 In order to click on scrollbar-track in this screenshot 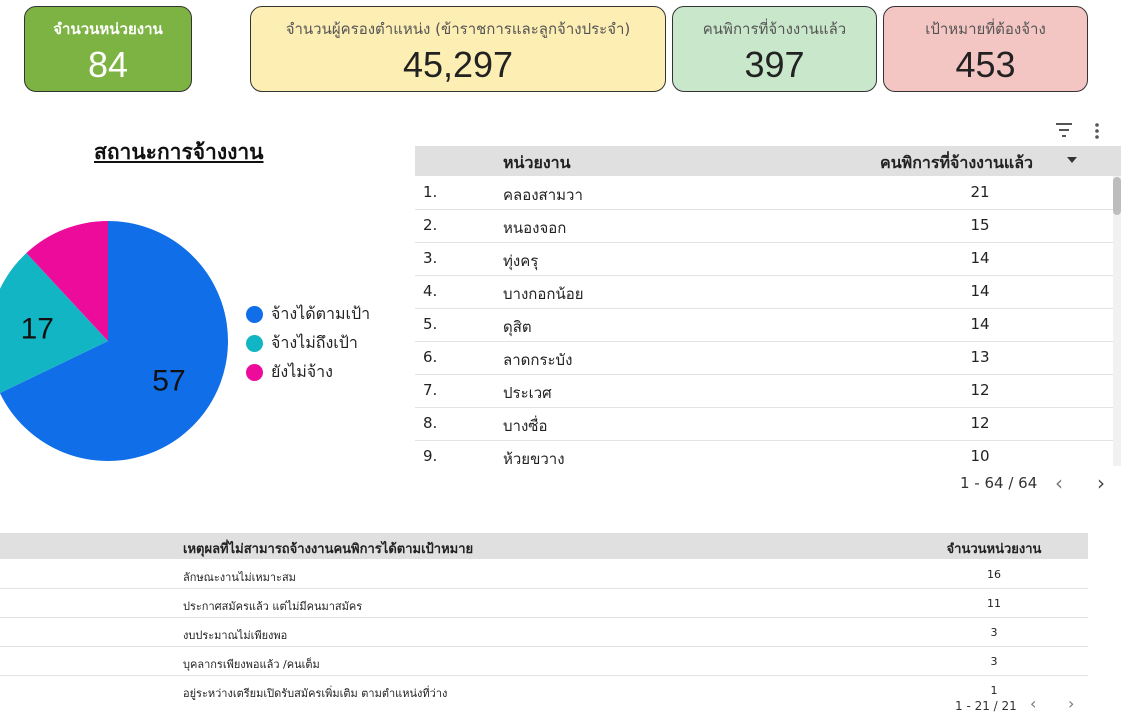, I will do `click(1117, 321)`.